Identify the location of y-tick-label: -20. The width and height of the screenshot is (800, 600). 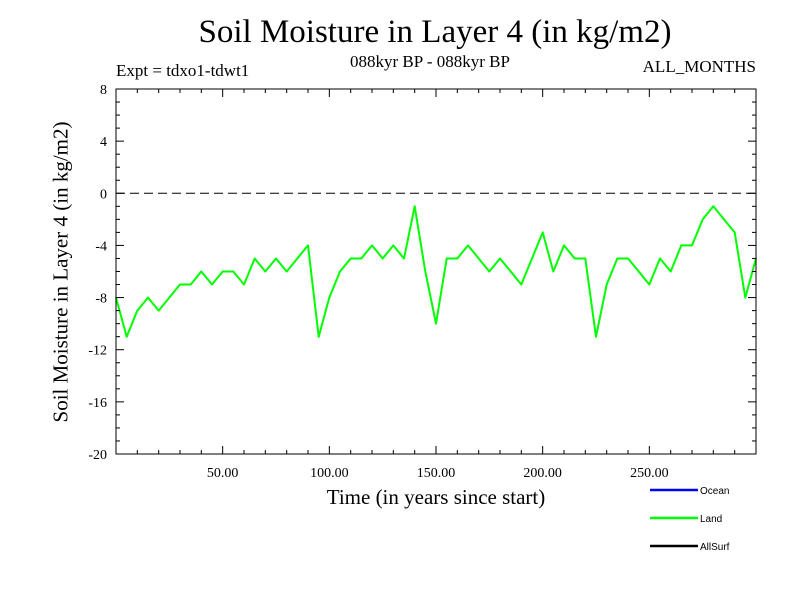
(97, 455).